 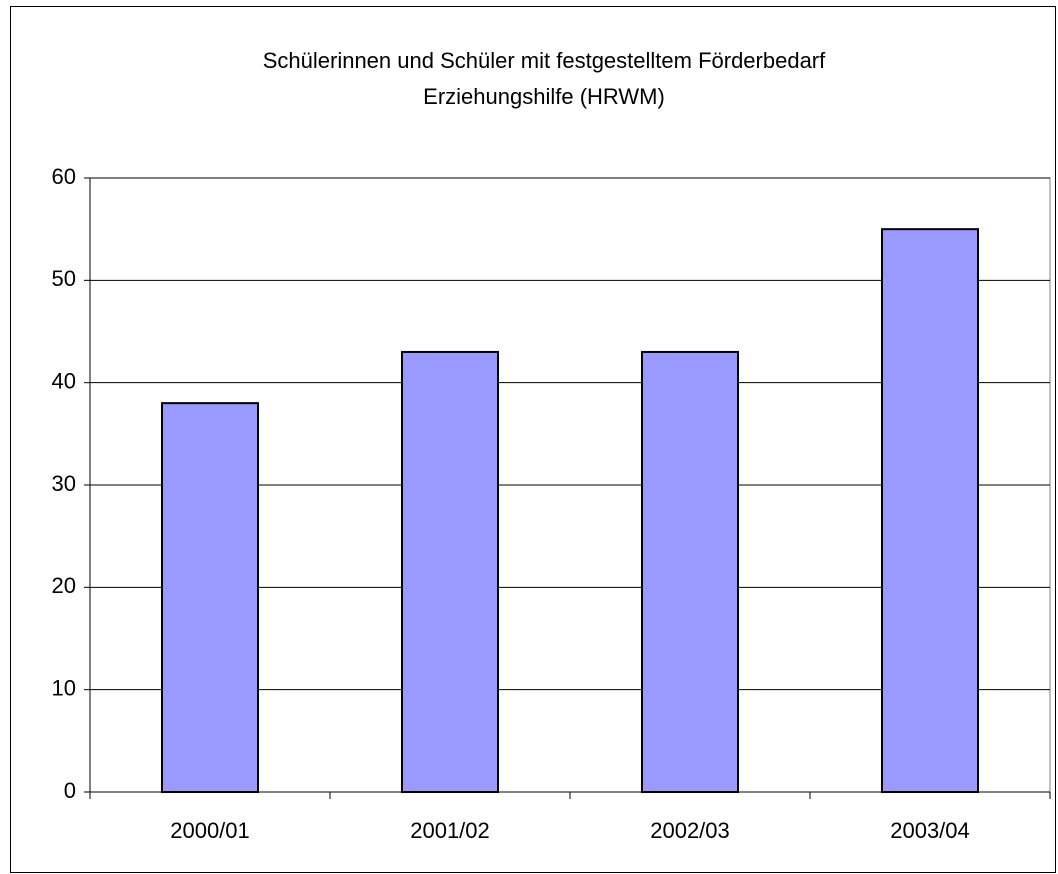 What do you see at coordinates (64, 176) in the screenshot?
I see `y-tick-label: 60` at bounding box center [64, 176].